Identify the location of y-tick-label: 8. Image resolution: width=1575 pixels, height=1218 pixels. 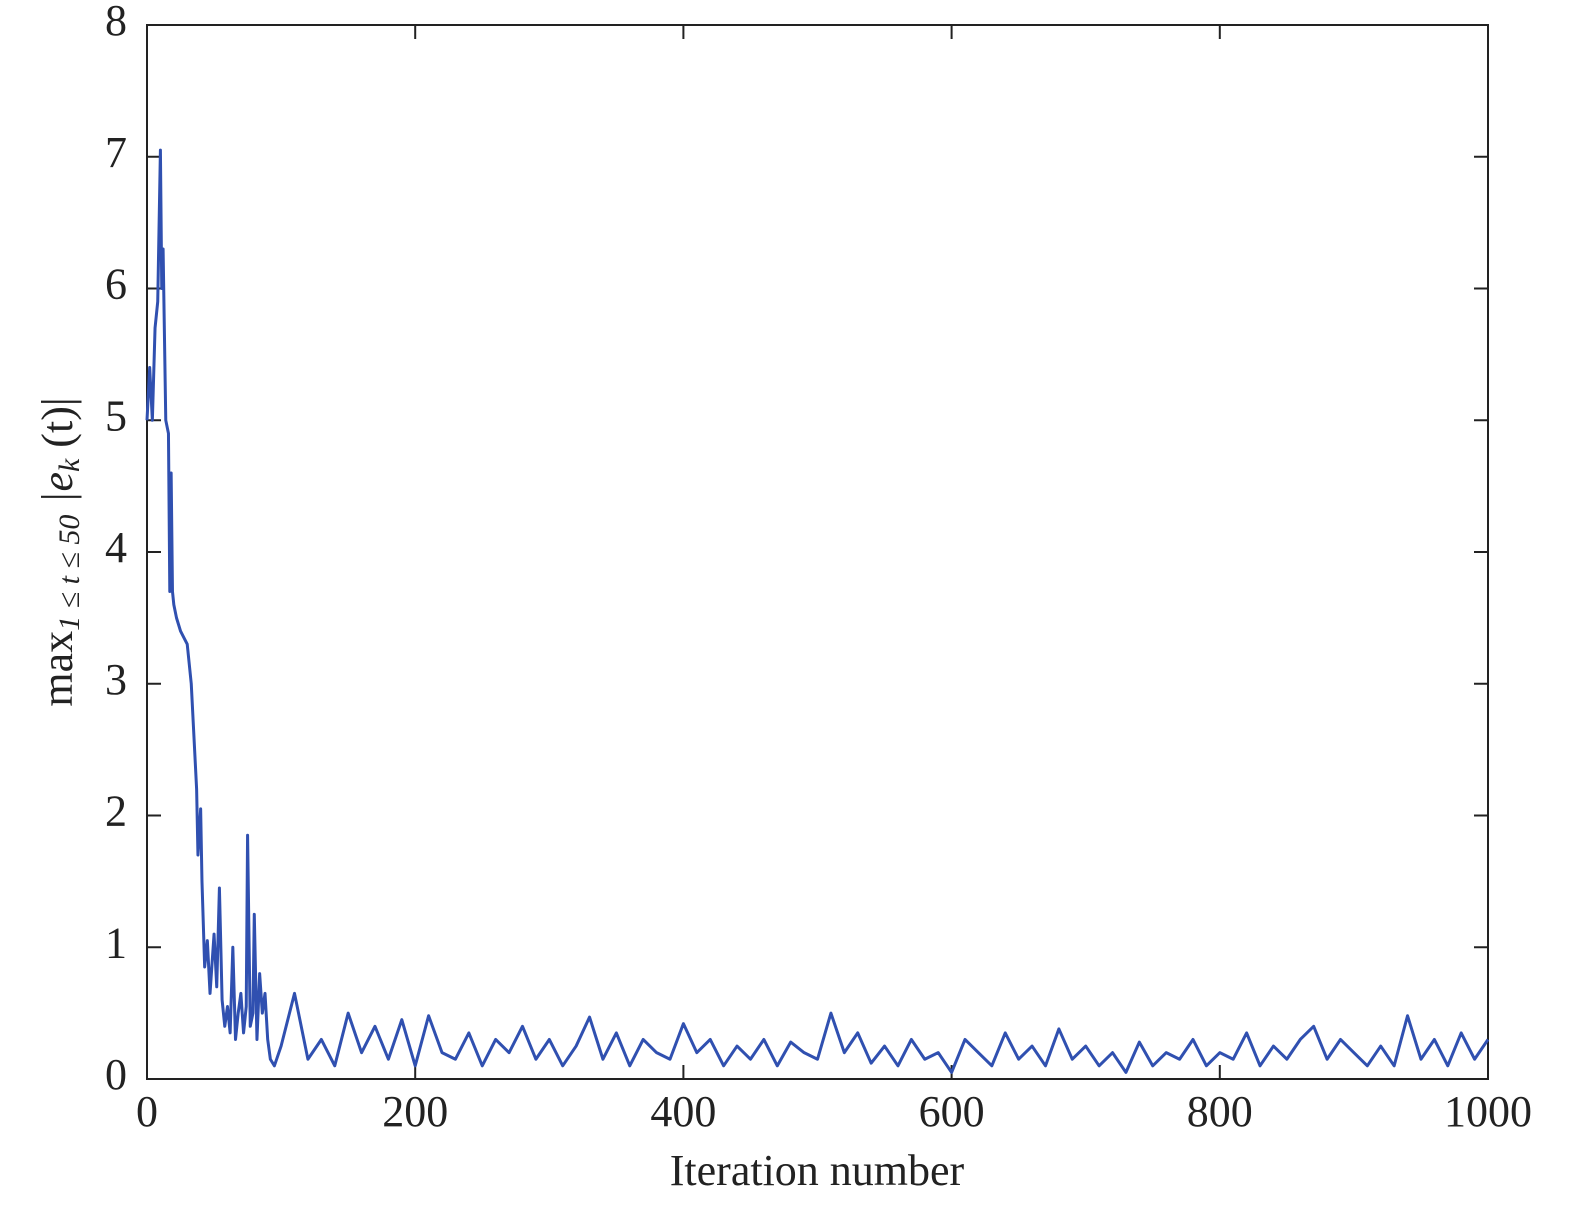
(116, 22).